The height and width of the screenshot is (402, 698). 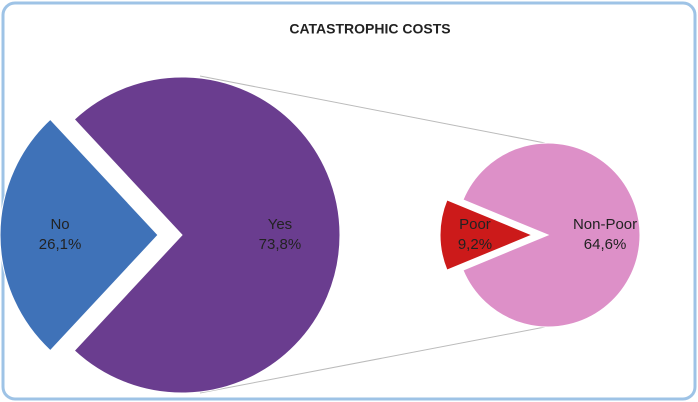 What do you see at coordinates (280, 224) in the screenshot?
I see `slice-label: Yes` at bounding box center [280, 224].